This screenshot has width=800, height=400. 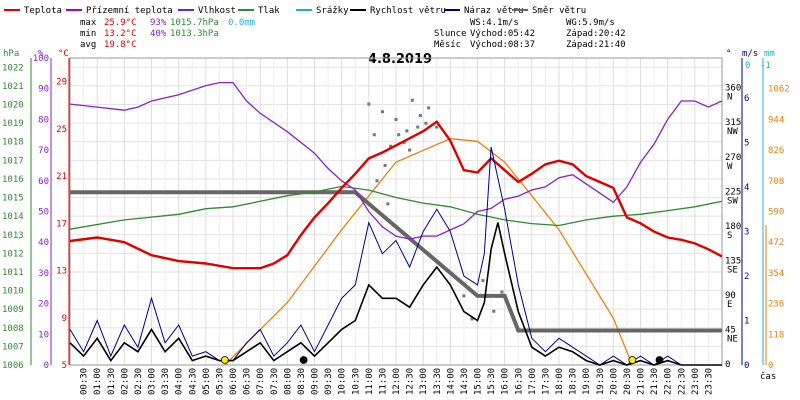 What do you see at coordinates (447, 45) in the screenshot?
I see `moon-label: Měsíc` at bounding box center [447, 45].